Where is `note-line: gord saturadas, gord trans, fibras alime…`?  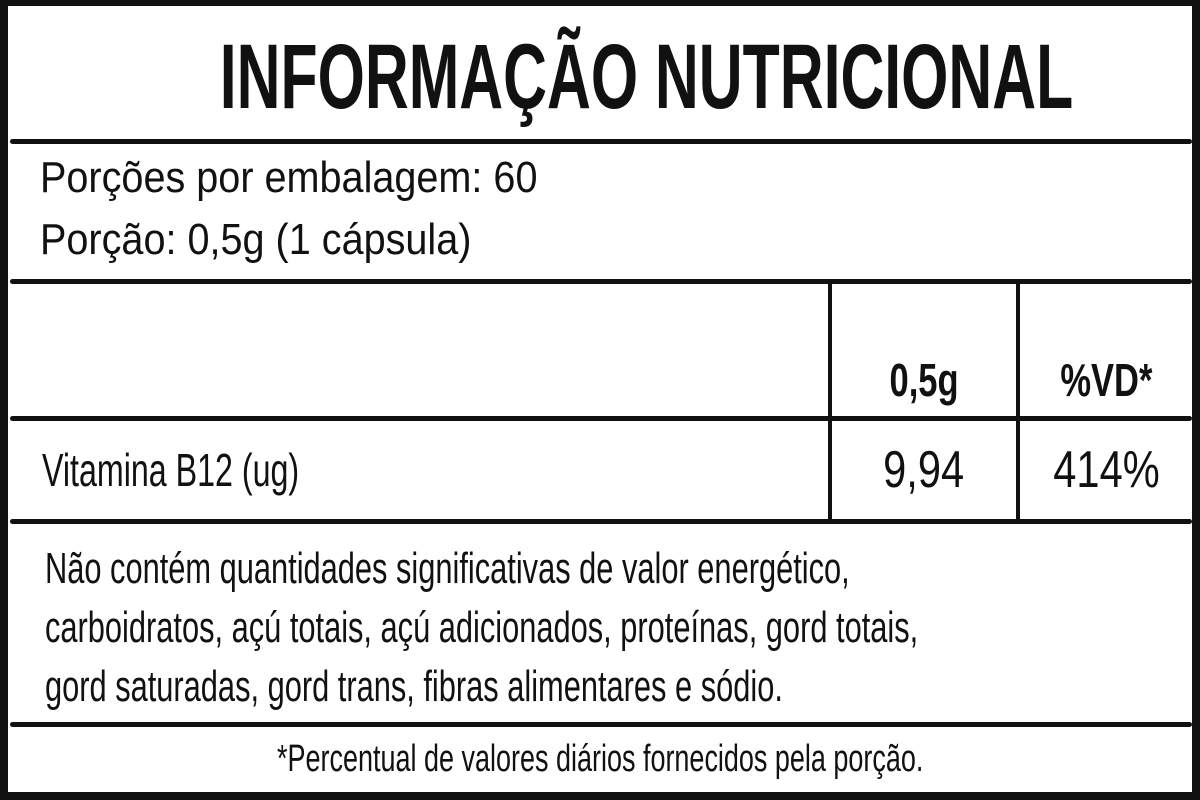 note-line: gord saturadas, gord trans, fibras alime… is located at coordinates (572, 687).